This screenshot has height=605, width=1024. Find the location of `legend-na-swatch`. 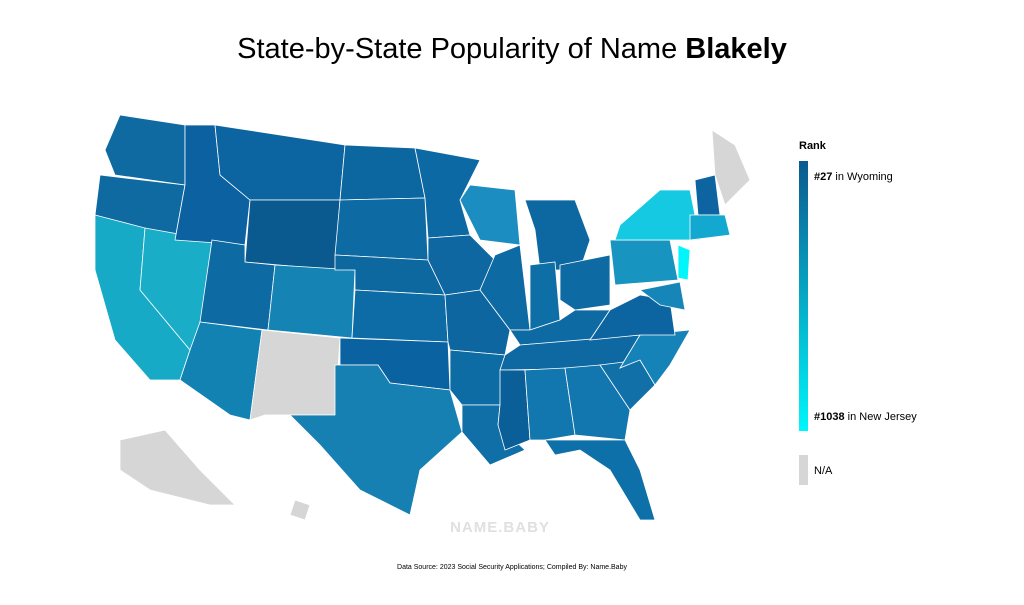

legend-na-swatch is located at coordinates (803, 470).